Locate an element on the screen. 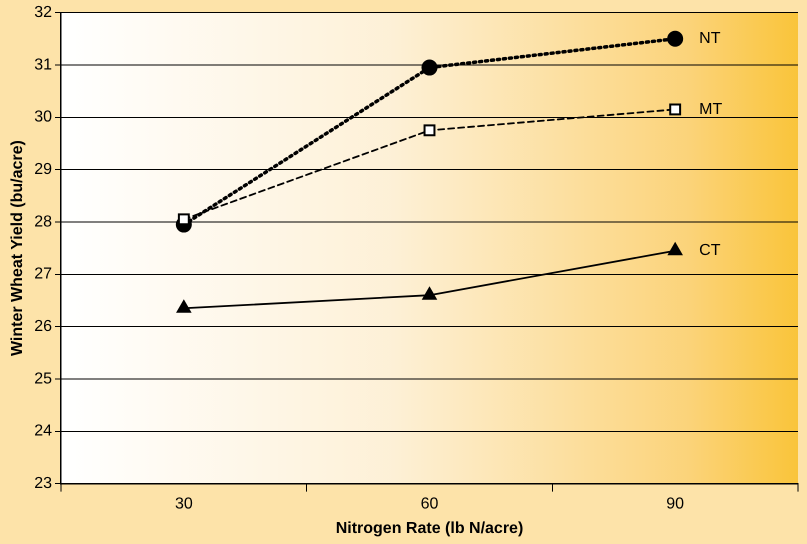 The width and height of the screenshot is (807, 544). y-tick-label: 30 is located at coordinates (43, 117).